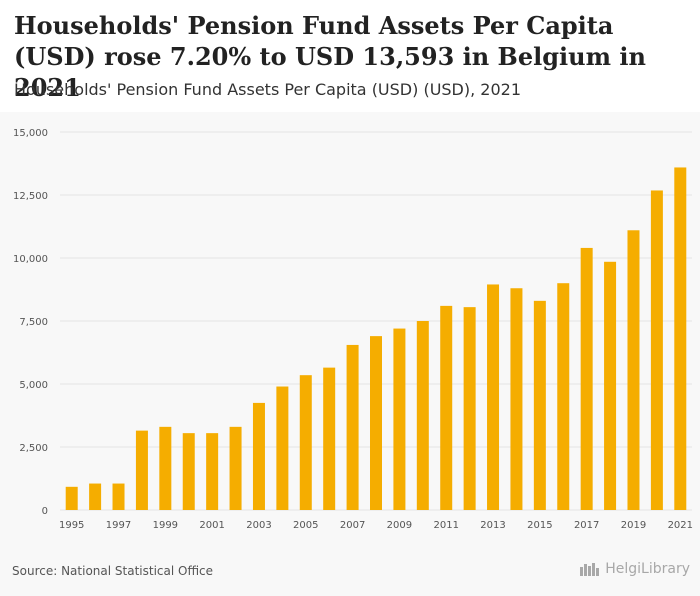 Image resolution: width=700 pixels, height=596 pixels. I want to click on bar-2015, so click(539, 405).